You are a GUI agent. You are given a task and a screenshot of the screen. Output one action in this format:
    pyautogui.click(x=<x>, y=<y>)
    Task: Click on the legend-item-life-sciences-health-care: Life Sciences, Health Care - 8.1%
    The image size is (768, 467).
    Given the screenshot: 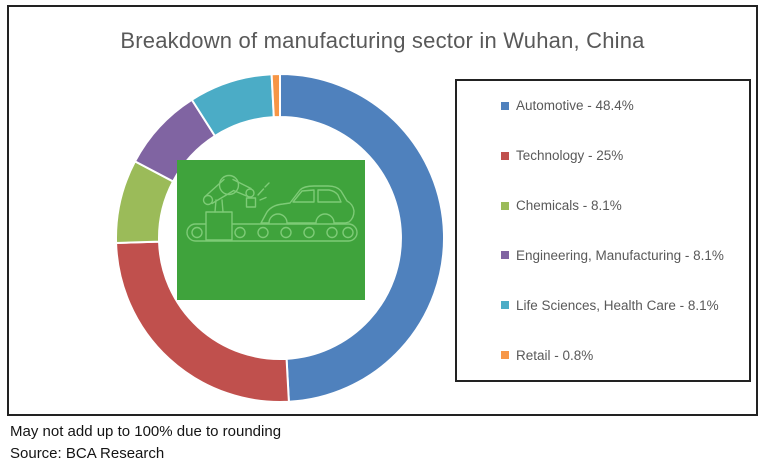 What is the action you would take?
    pyautogui.click(x=625, y=305)
    